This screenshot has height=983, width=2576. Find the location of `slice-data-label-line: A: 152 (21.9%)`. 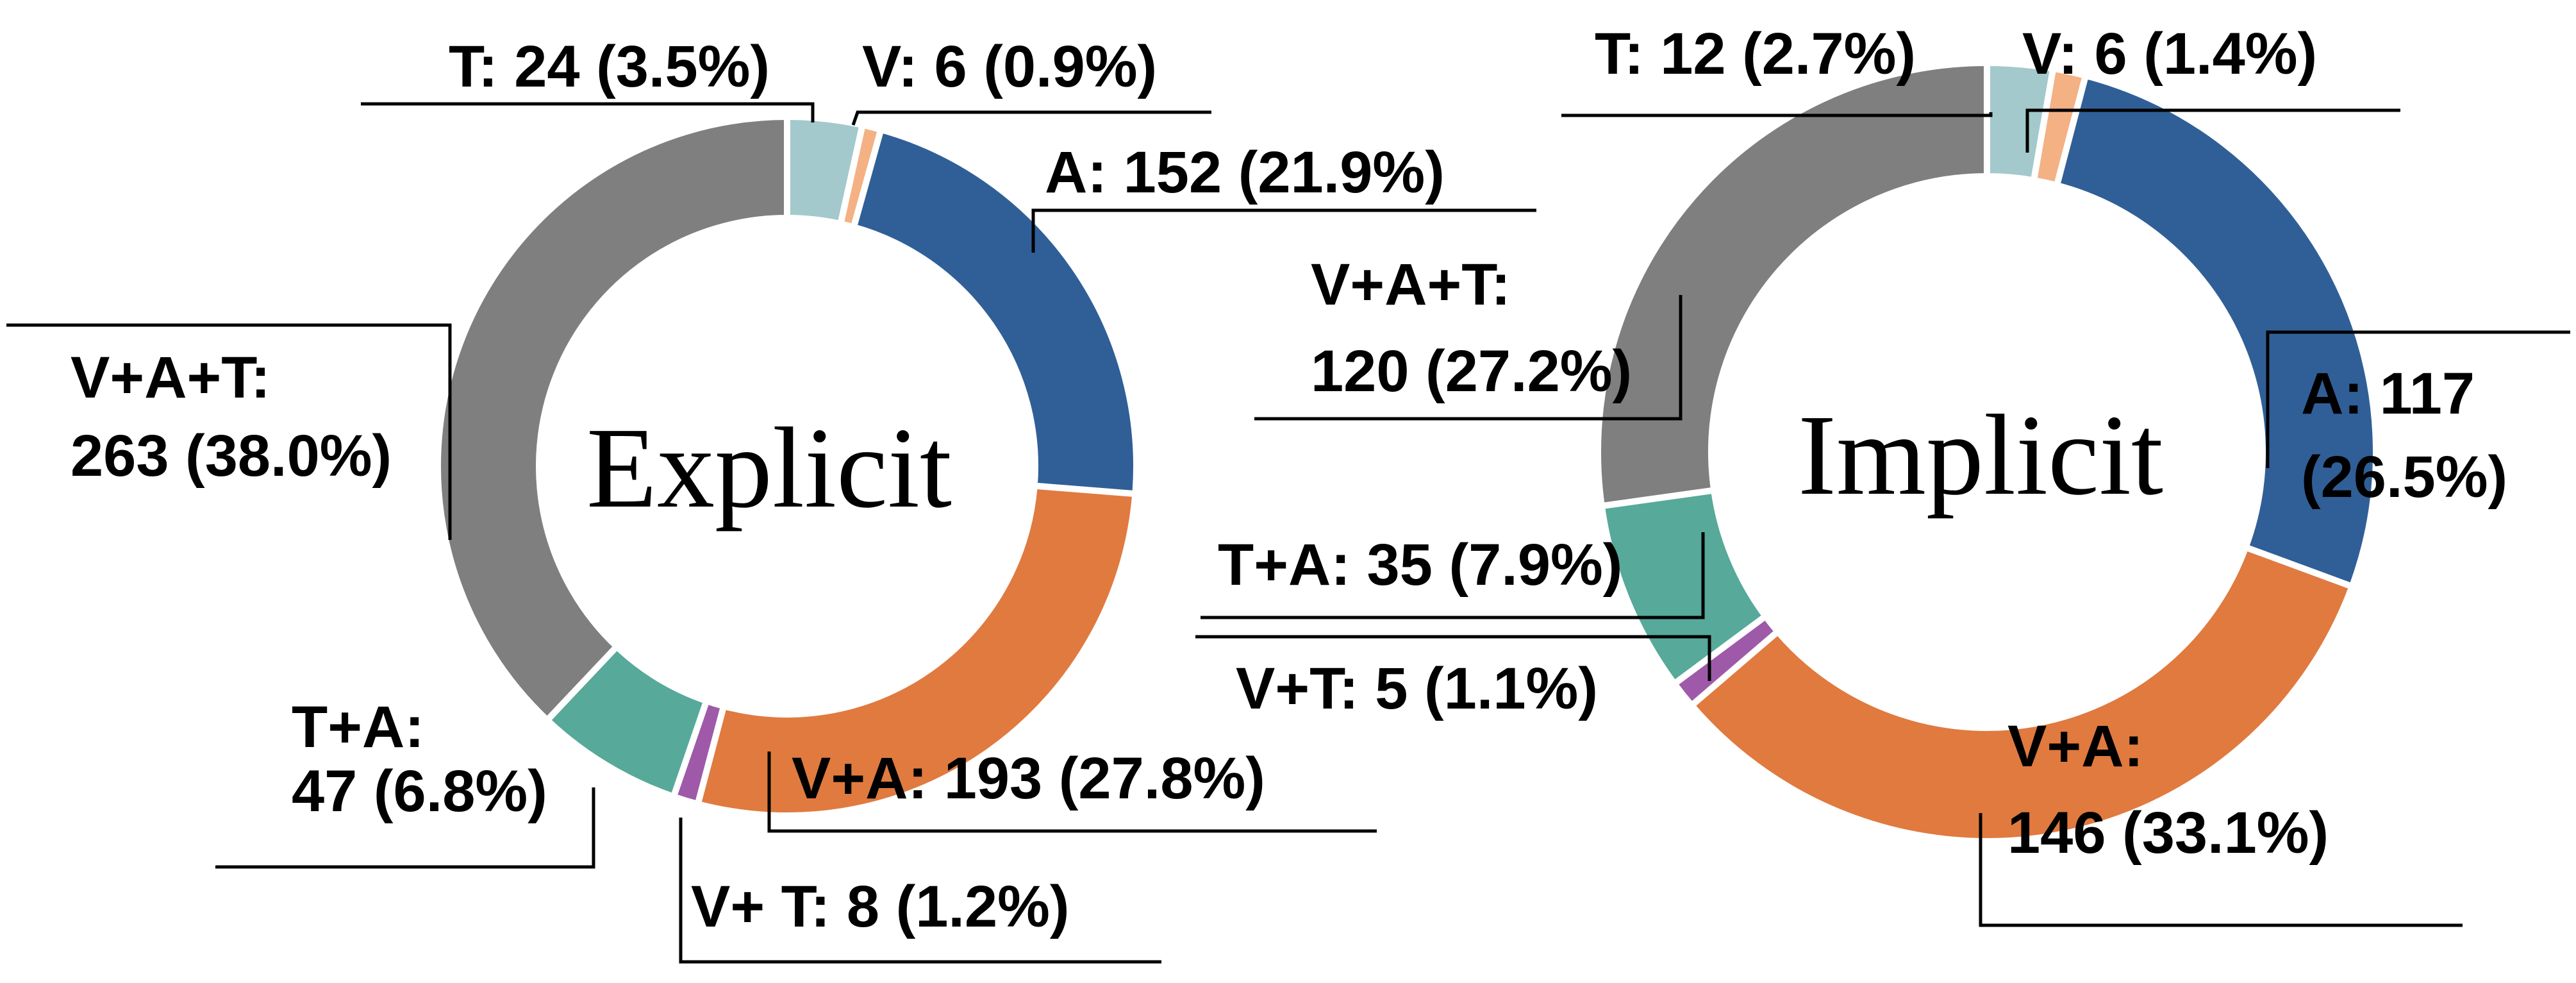

slice-data-label-line: A: 152 (21.9%) is located at coordinates (1245, 172).